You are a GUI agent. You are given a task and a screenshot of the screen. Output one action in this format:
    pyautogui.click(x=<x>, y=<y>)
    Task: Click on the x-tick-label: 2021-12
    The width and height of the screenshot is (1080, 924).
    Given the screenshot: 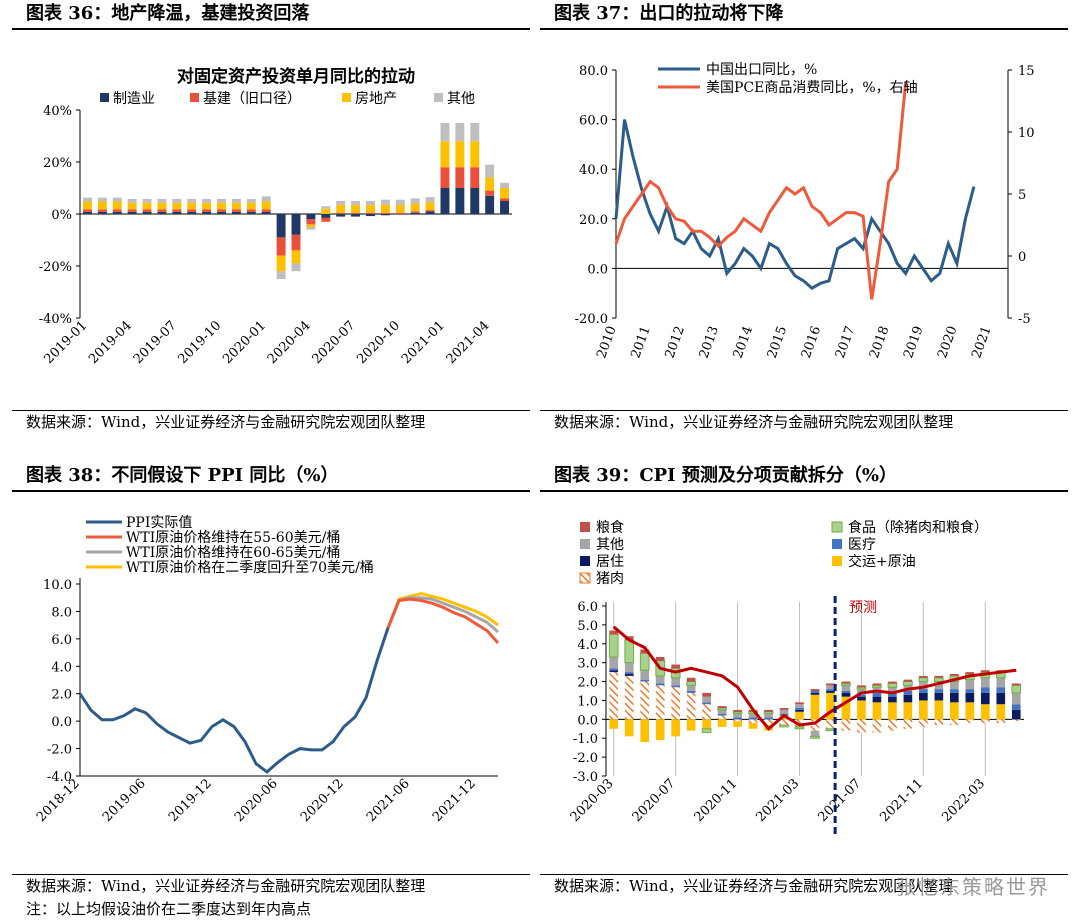 What is the action you would take?
    pyautogui.click(x=454, y=800)
    